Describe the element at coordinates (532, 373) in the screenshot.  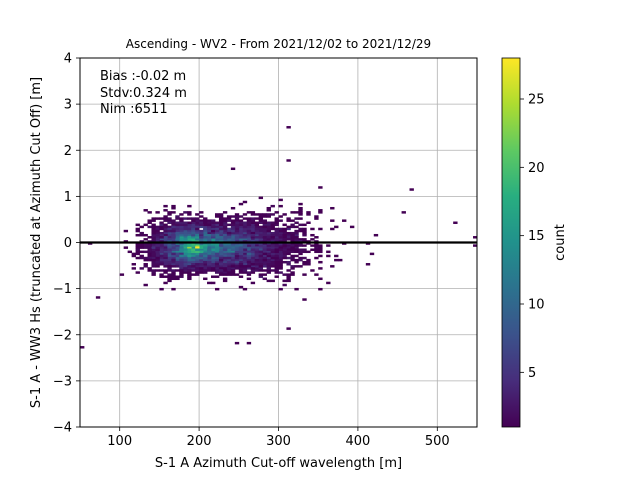
I see `colorbar-tick-label: 5` at that location.